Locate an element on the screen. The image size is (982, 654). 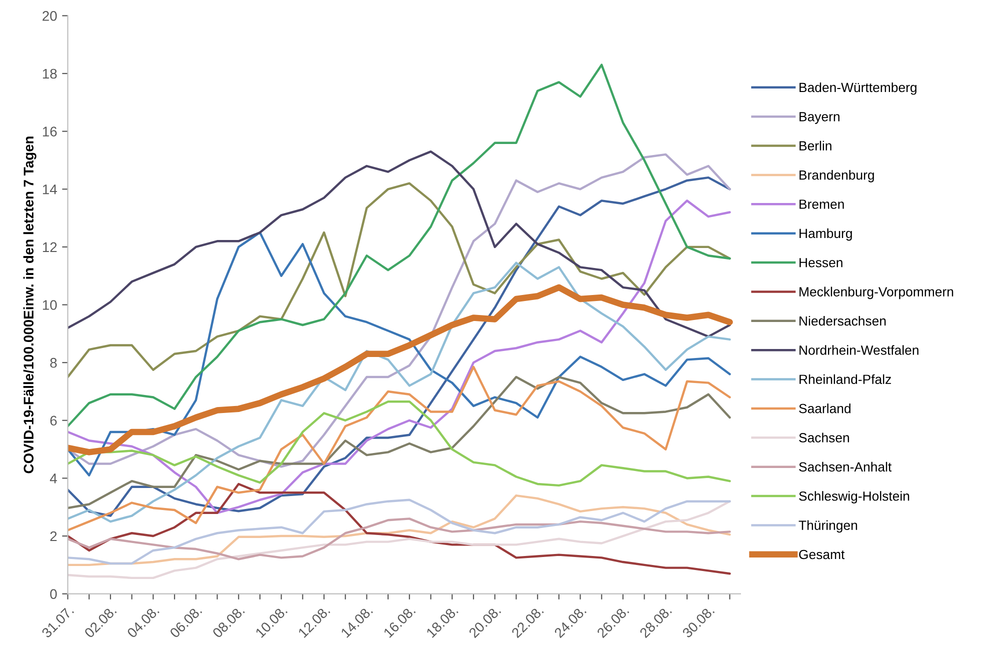
legend-label: Gesamt is located at coordinates (822, 555).